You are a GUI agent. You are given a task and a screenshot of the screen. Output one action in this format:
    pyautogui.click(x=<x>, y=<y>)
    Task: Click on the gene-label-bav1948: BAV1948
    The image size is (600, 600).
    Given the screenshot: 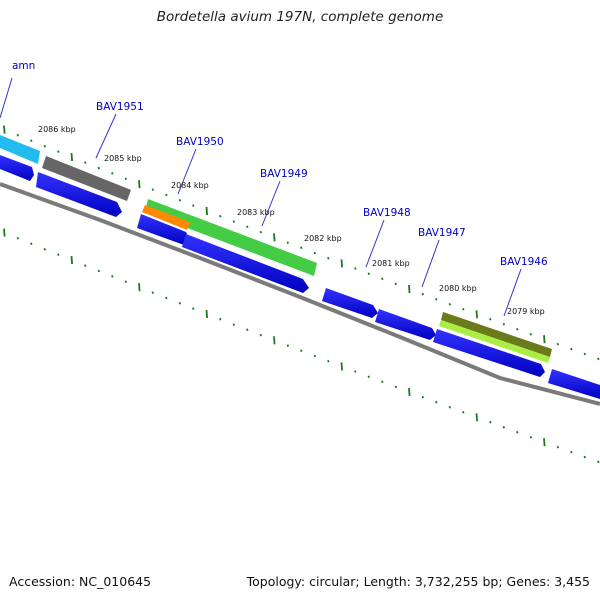 What is the action you would take?
    pyautogui.click(x=387, y=213)
    